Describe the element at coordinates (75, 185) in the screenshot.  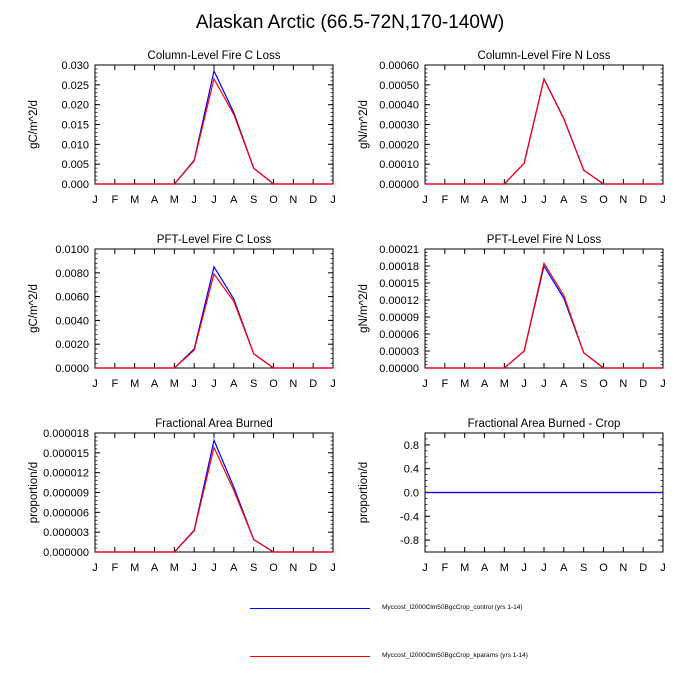
I see `y-tick-label: 0.000` at that location.